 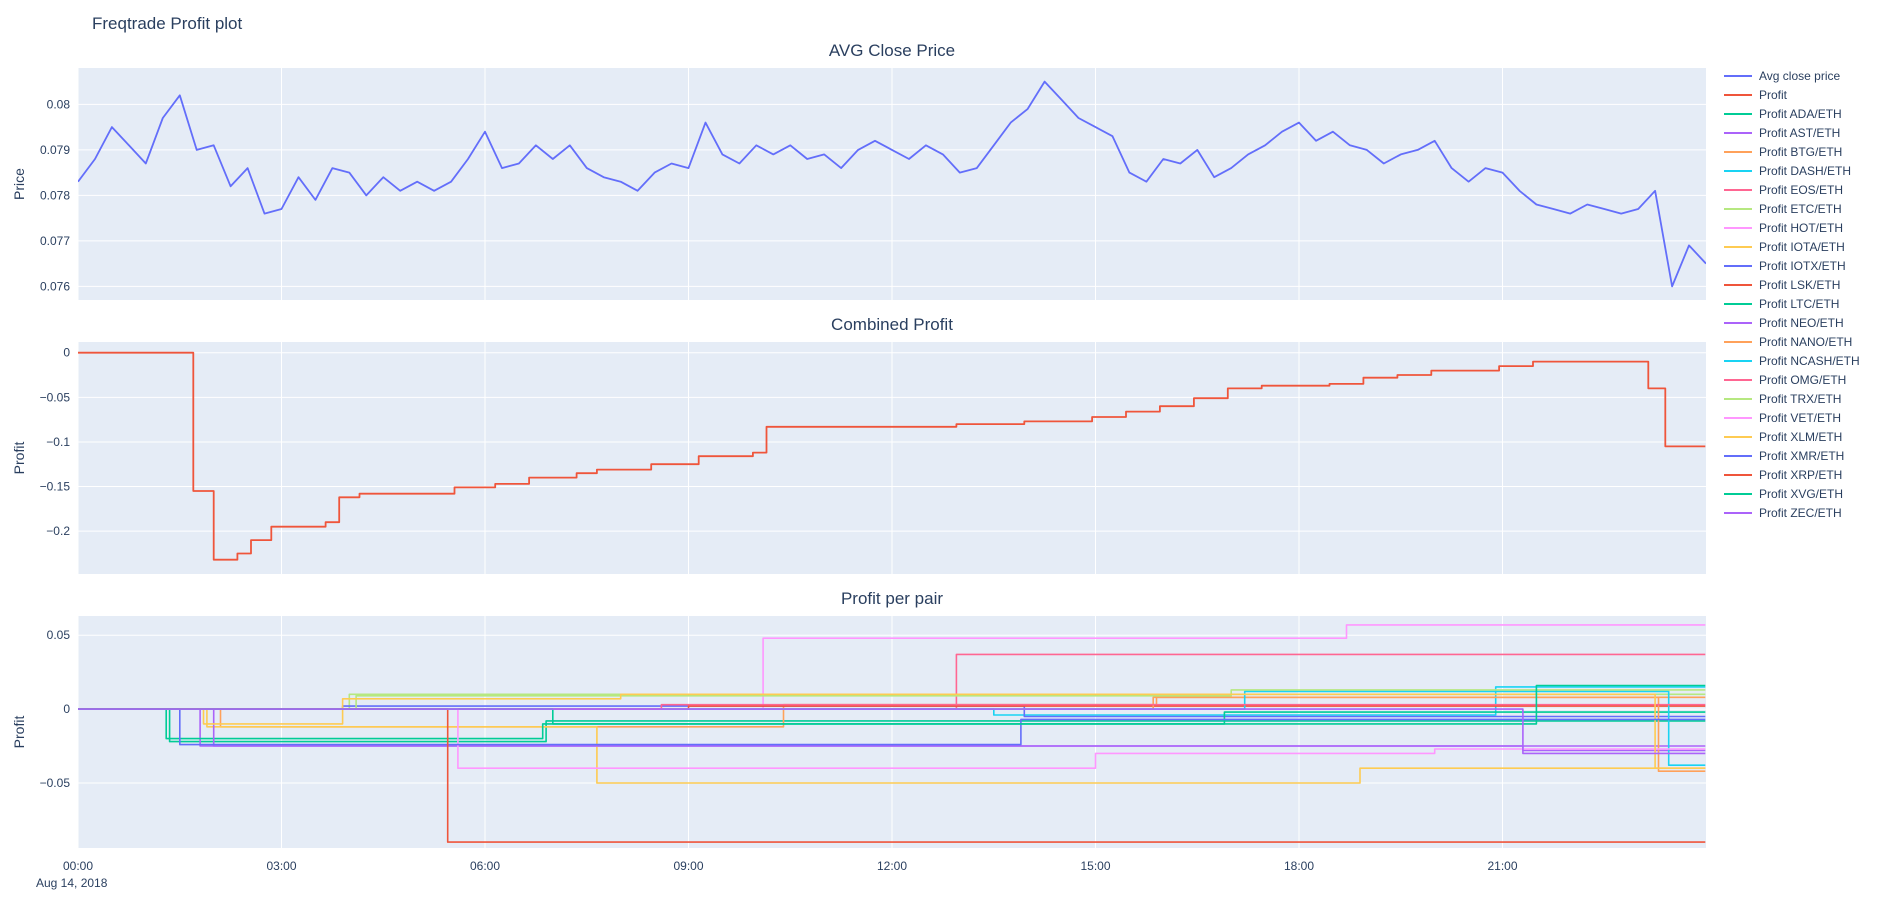 What do you see at coordinates (1810, 113) in the screenshot?
I see `legend-item: Profit ADA/ETH` at bounding box center [1810, 113].